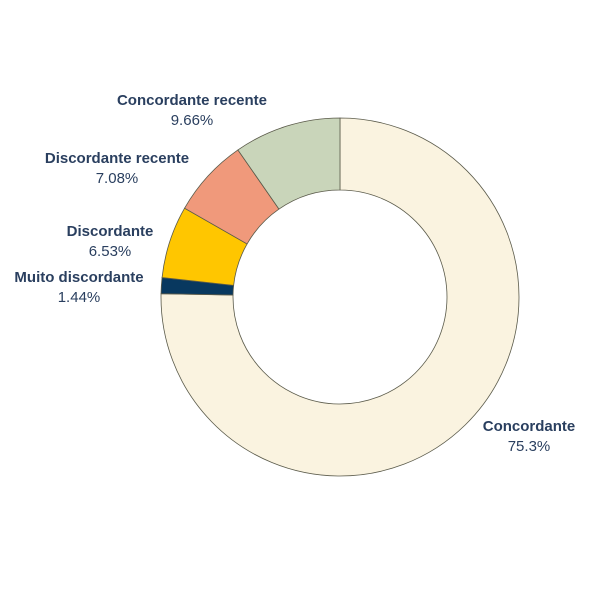  Describe the element at coordinates (192, 100) in the screenshot. I see `slice-label-concordante-recente: Concordante recente` at that location.